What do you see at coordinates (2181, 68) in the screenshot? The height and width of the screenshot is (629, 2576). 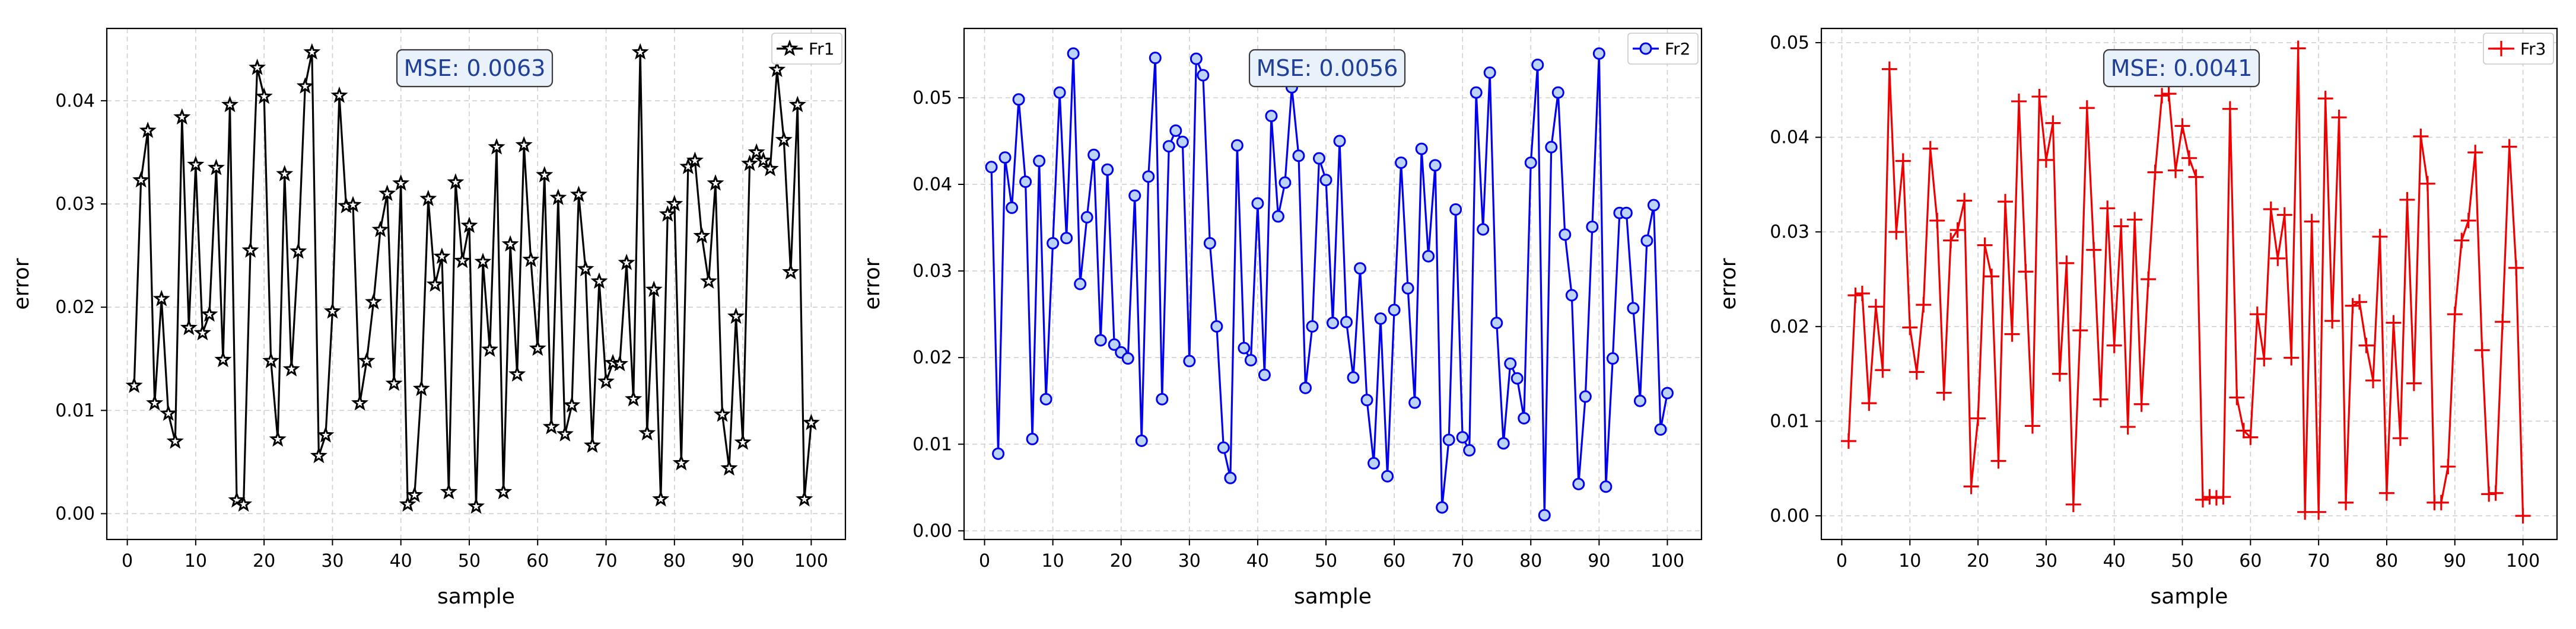 I see `mse-annotation: MSE: 0.0041` at bounding box center [2181, 68].